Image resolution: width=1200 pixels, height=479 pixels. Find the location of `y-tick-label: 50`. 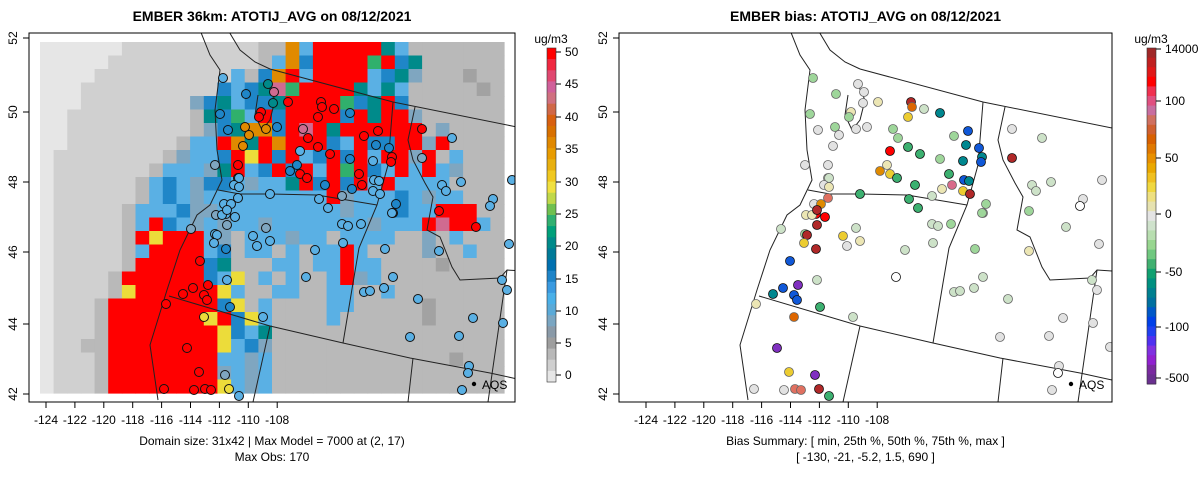

y-tick-label: 50 is located at coordinates (13, 112).